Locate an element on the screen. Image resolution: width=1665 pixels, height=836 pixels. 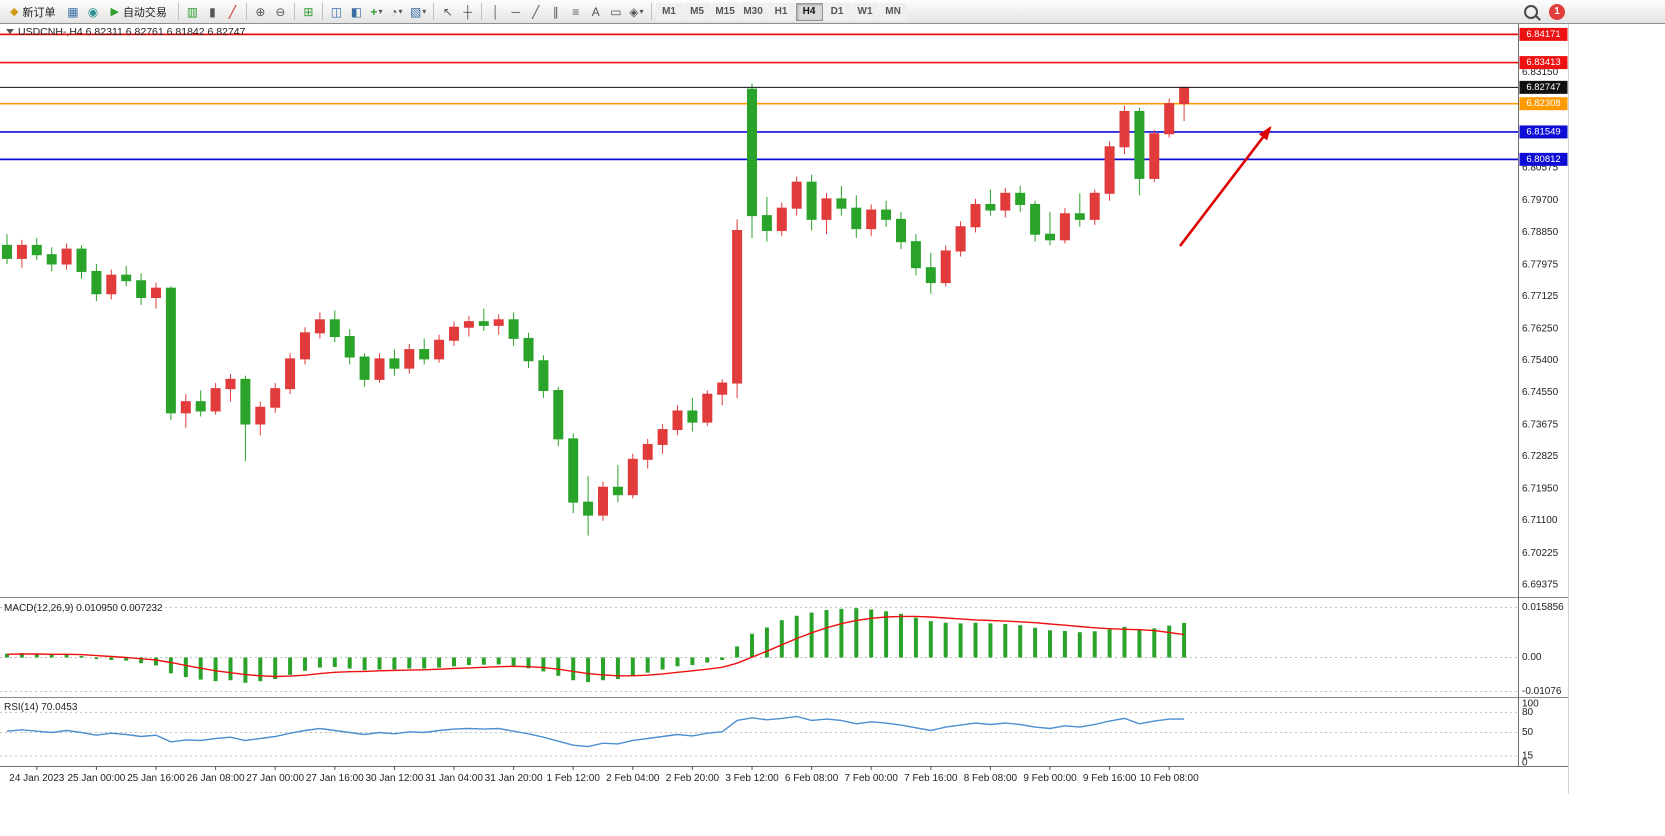
shapes-button: ◈ ▾ is located at coordinates (636, 12).